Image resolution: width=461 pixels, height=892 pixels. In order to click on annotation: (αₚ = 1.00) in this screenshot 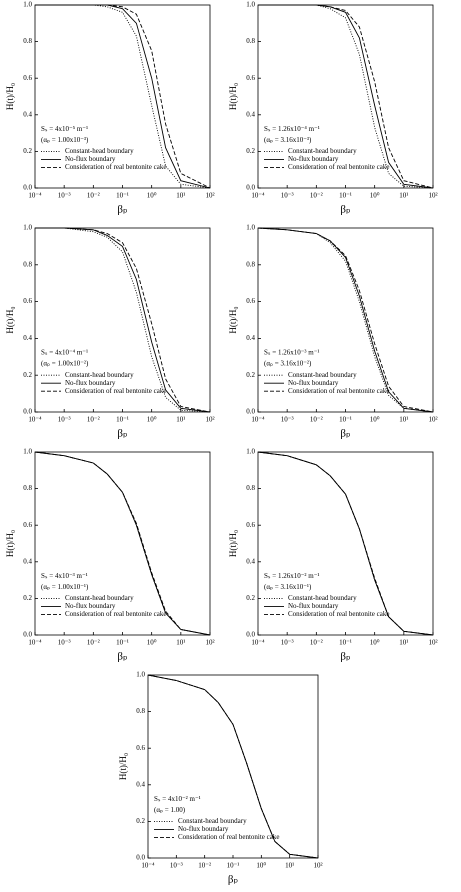, I will do `click(170, 810)`.